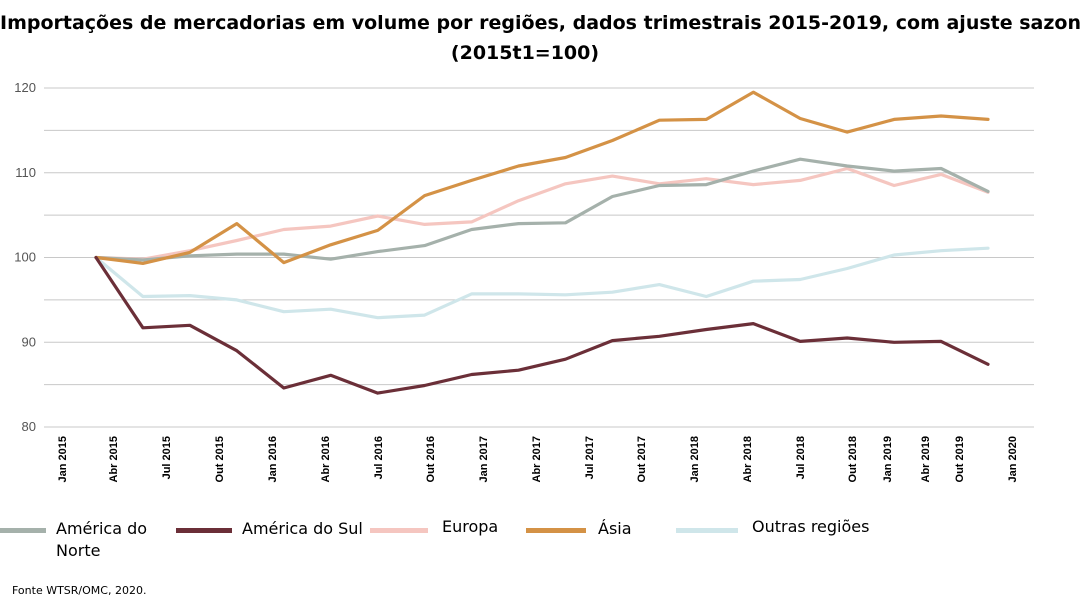  I want to click on x-tick-label: Jan 2019, so click(888, 459).